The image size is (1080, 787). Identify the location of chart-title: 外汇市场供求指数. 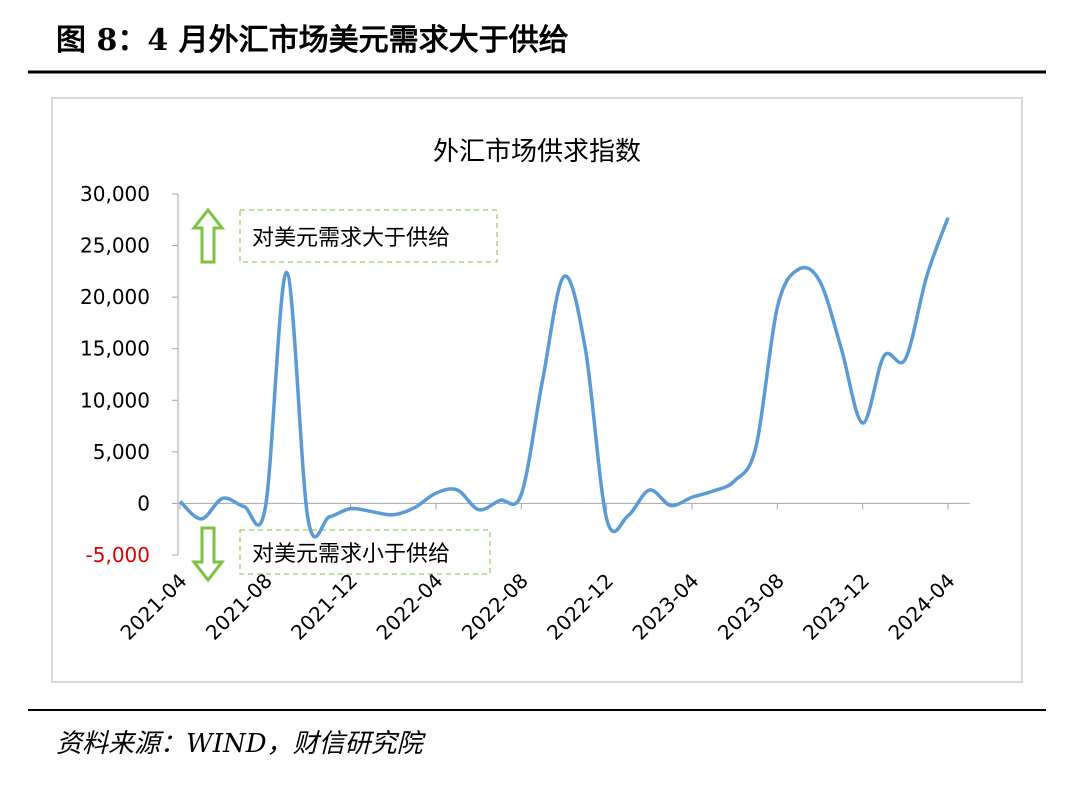
(537, 152).